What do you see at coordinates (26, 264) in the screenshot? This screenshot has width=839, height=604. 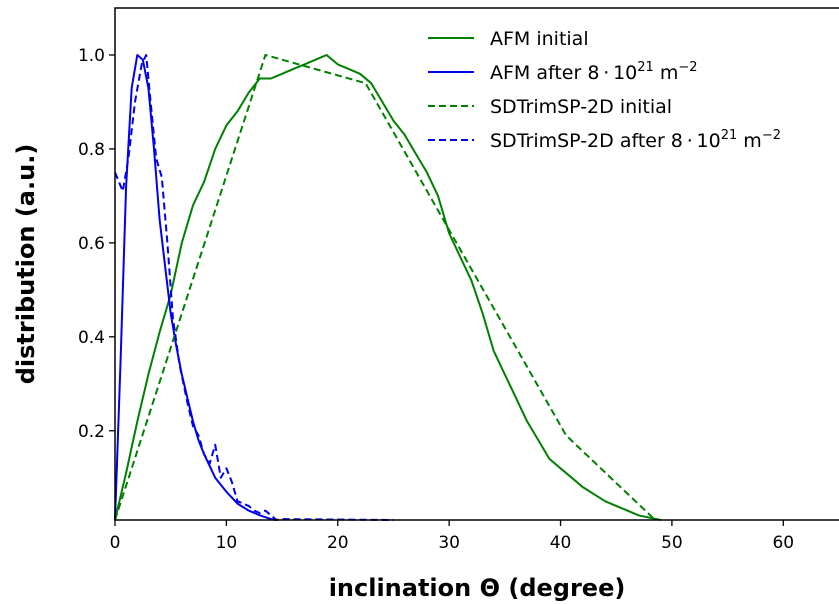 I see `y-axis-label: distribution (a.u.)` at bounding box center [26, 264].